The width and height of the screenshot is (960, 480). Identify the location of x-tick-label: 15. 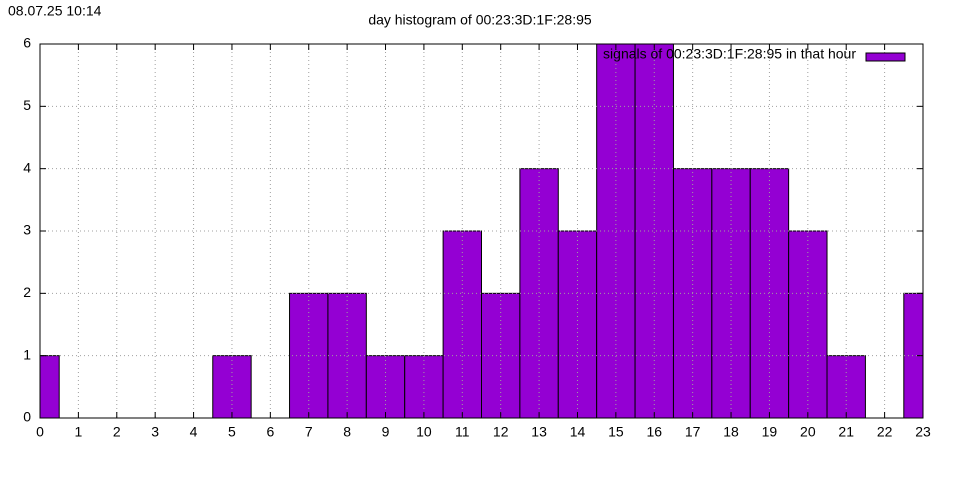
(616, 432).